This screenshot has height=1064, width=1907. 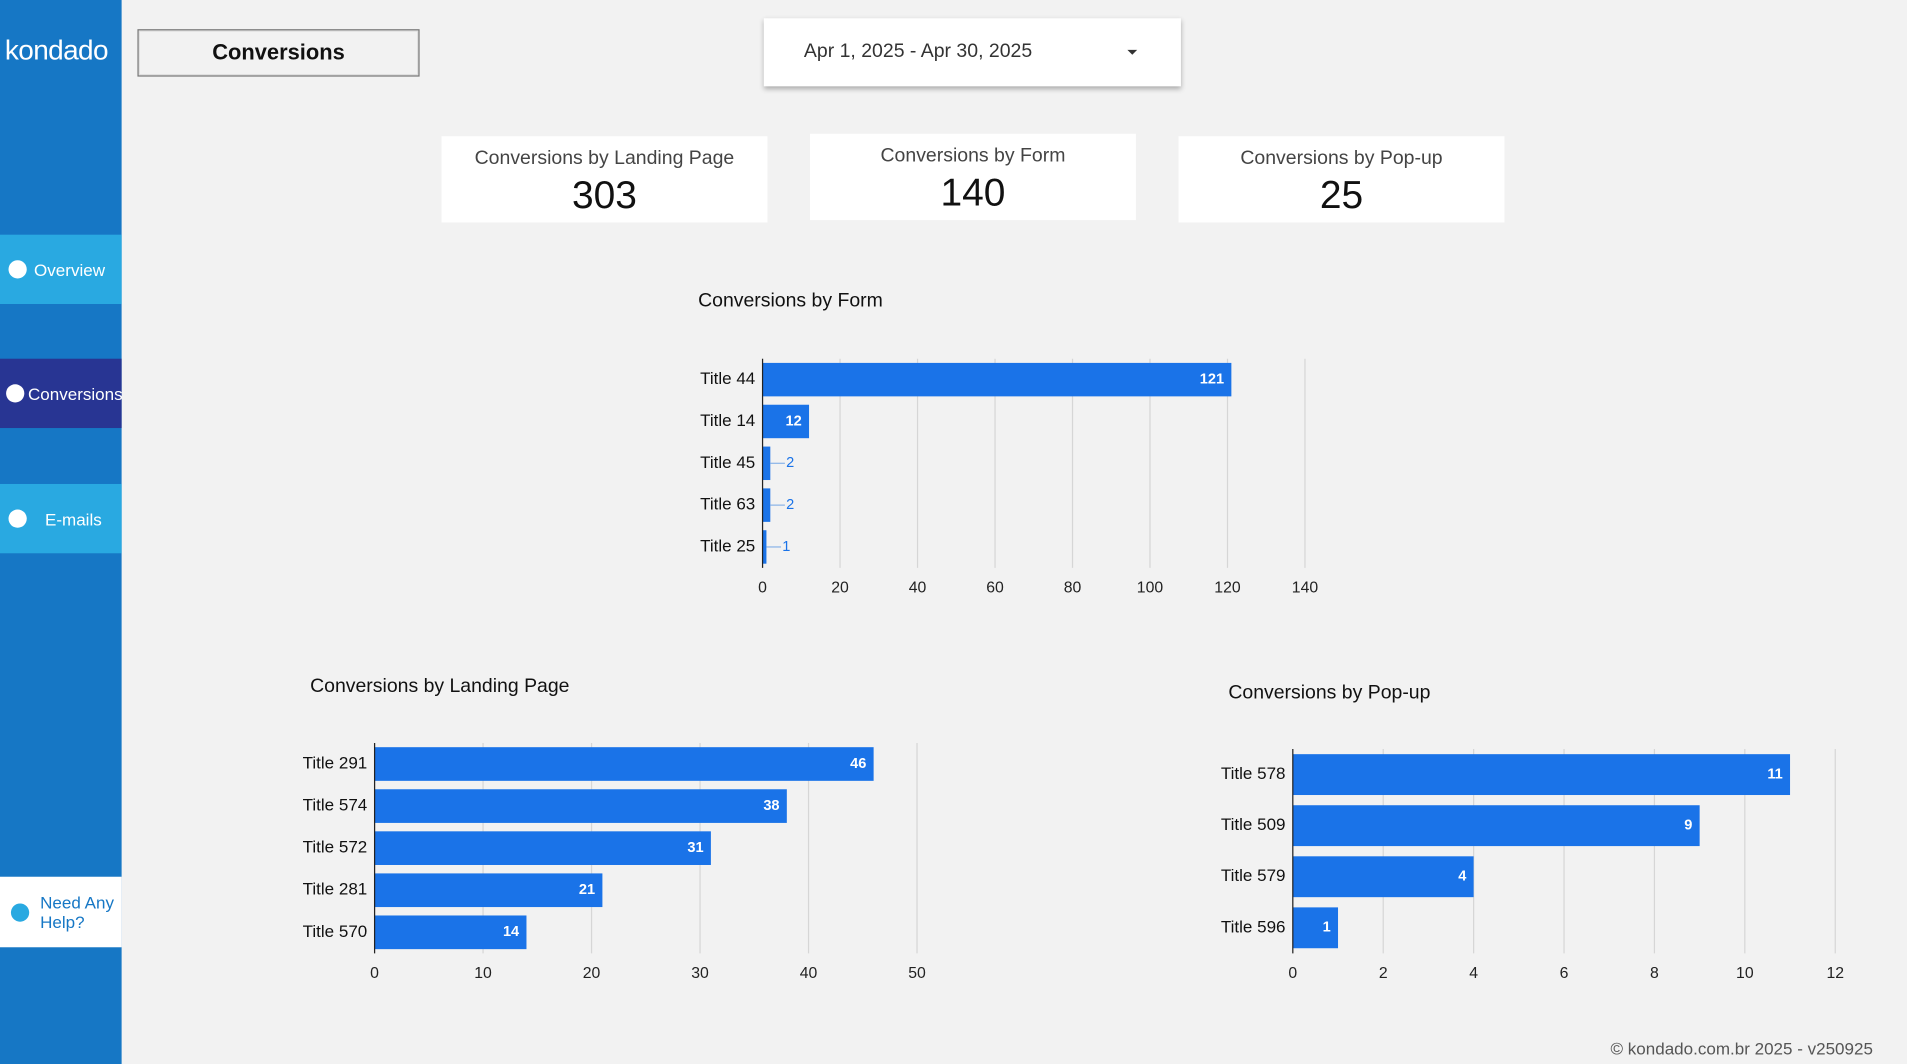 I want to click on y-tick-label: Title 63, so click(x=727, y=504).